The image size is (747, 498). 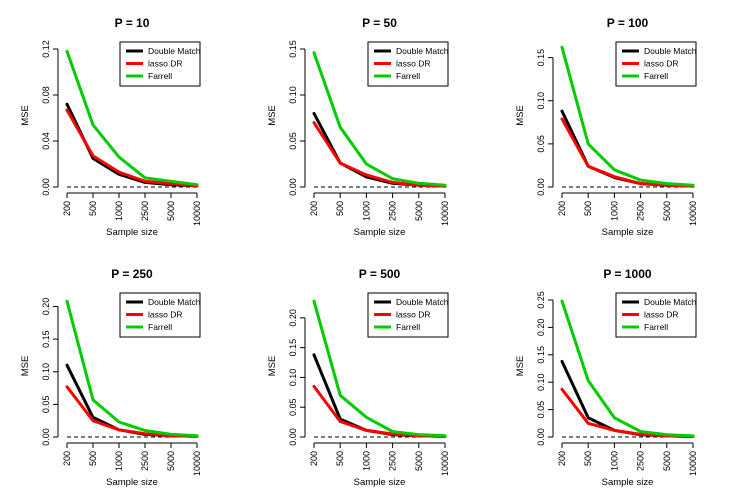 What do you see at coordinates (627, 274) in the screenshot?
I see `chart-title: P = 1000` at bounding box center [627, 274].